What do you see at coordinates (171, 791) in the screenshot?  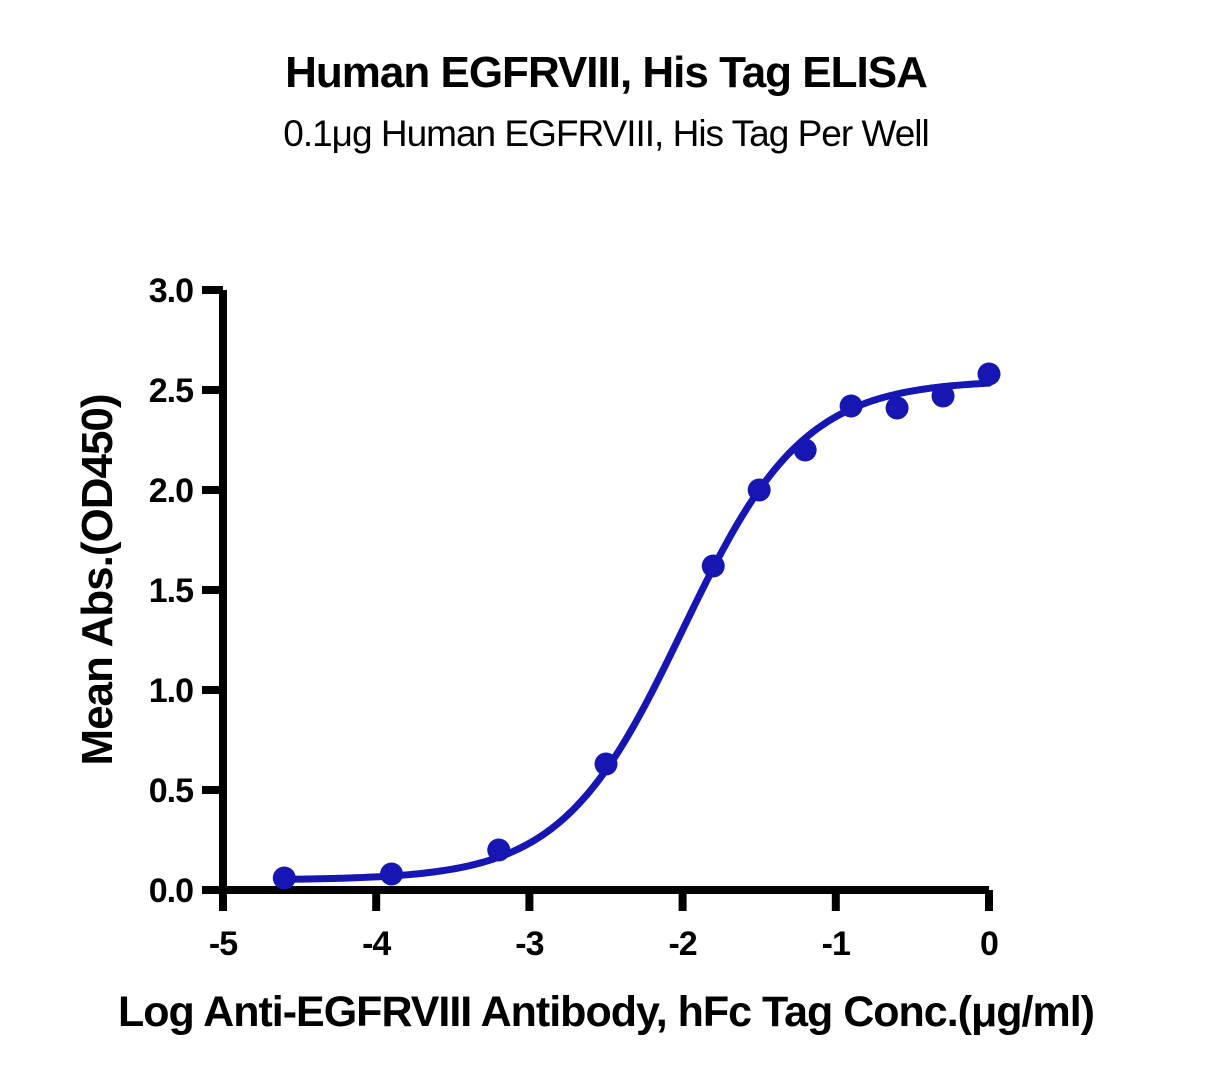 I see `y-tick-label: 0.5` at bounding box center [171, 791].